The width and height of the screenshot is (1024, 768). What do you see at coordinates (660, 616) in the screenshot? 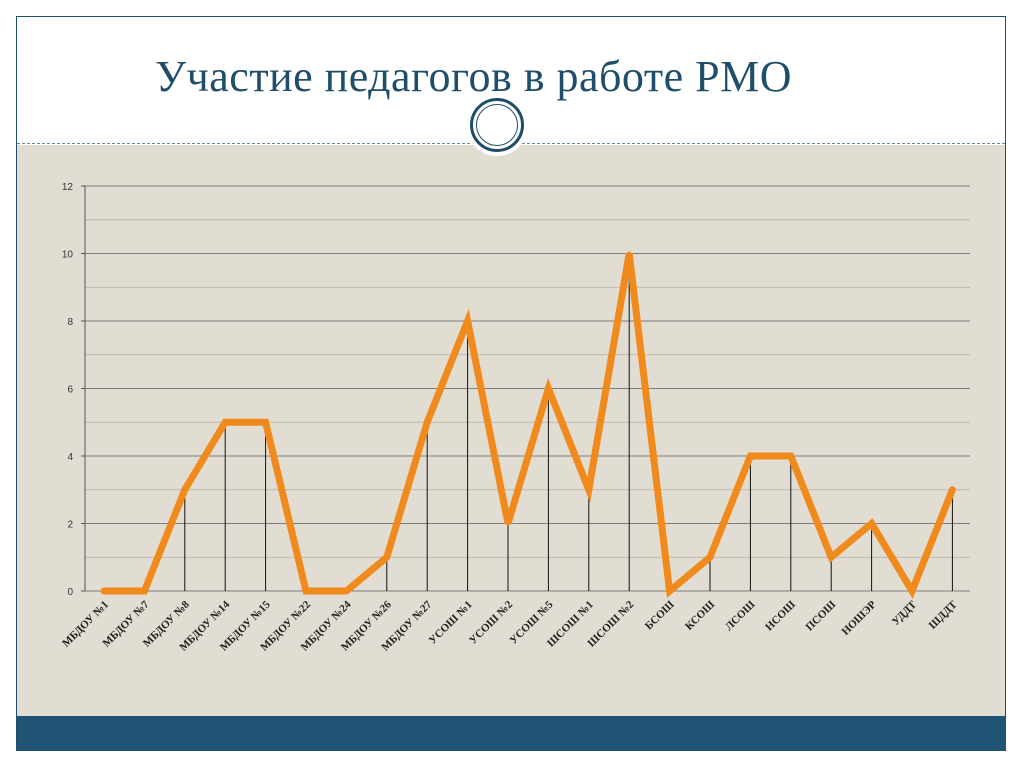
I see `x-tick-label: БСОШ` at bounding box center [660, 616].